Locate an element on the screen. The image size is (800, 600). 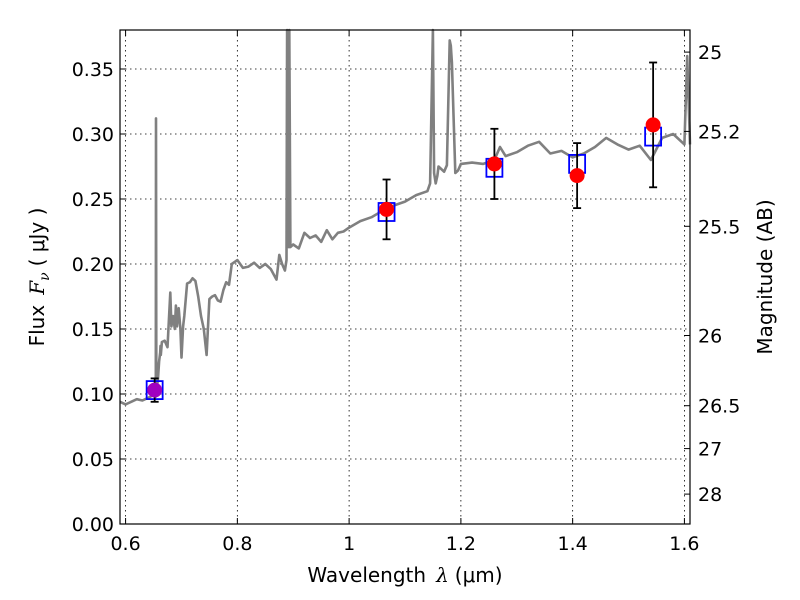
magnitude-tick-label: 28 is located at coordinates (710, 495).